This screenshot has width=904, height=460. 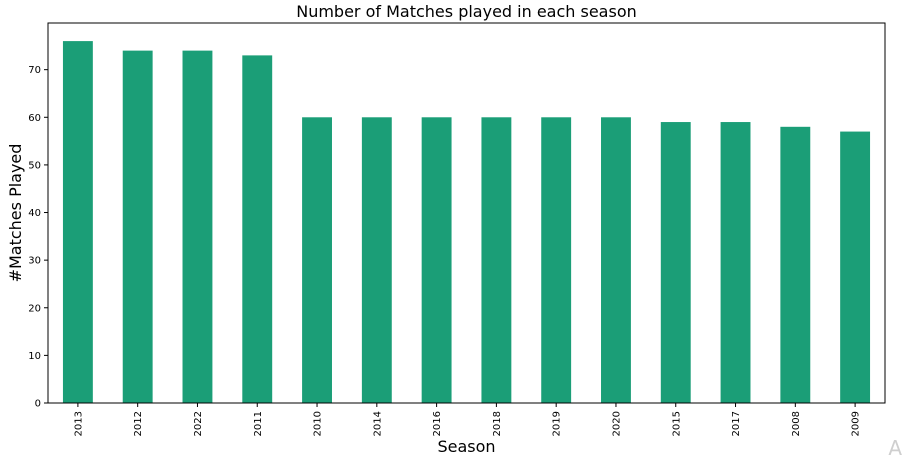 I want to click on y-tick-label: 40, so click(x=34, y=213).